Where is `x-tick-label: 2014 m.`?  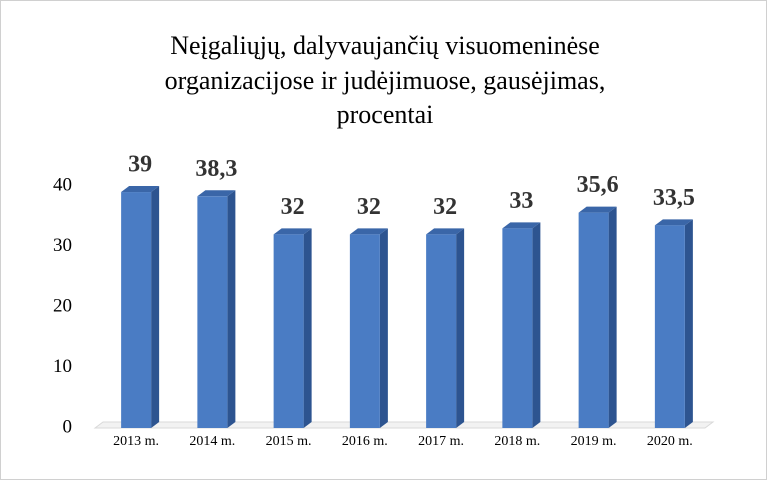
x-tick-label: 2014 m. is located at coordinates (212, 441).